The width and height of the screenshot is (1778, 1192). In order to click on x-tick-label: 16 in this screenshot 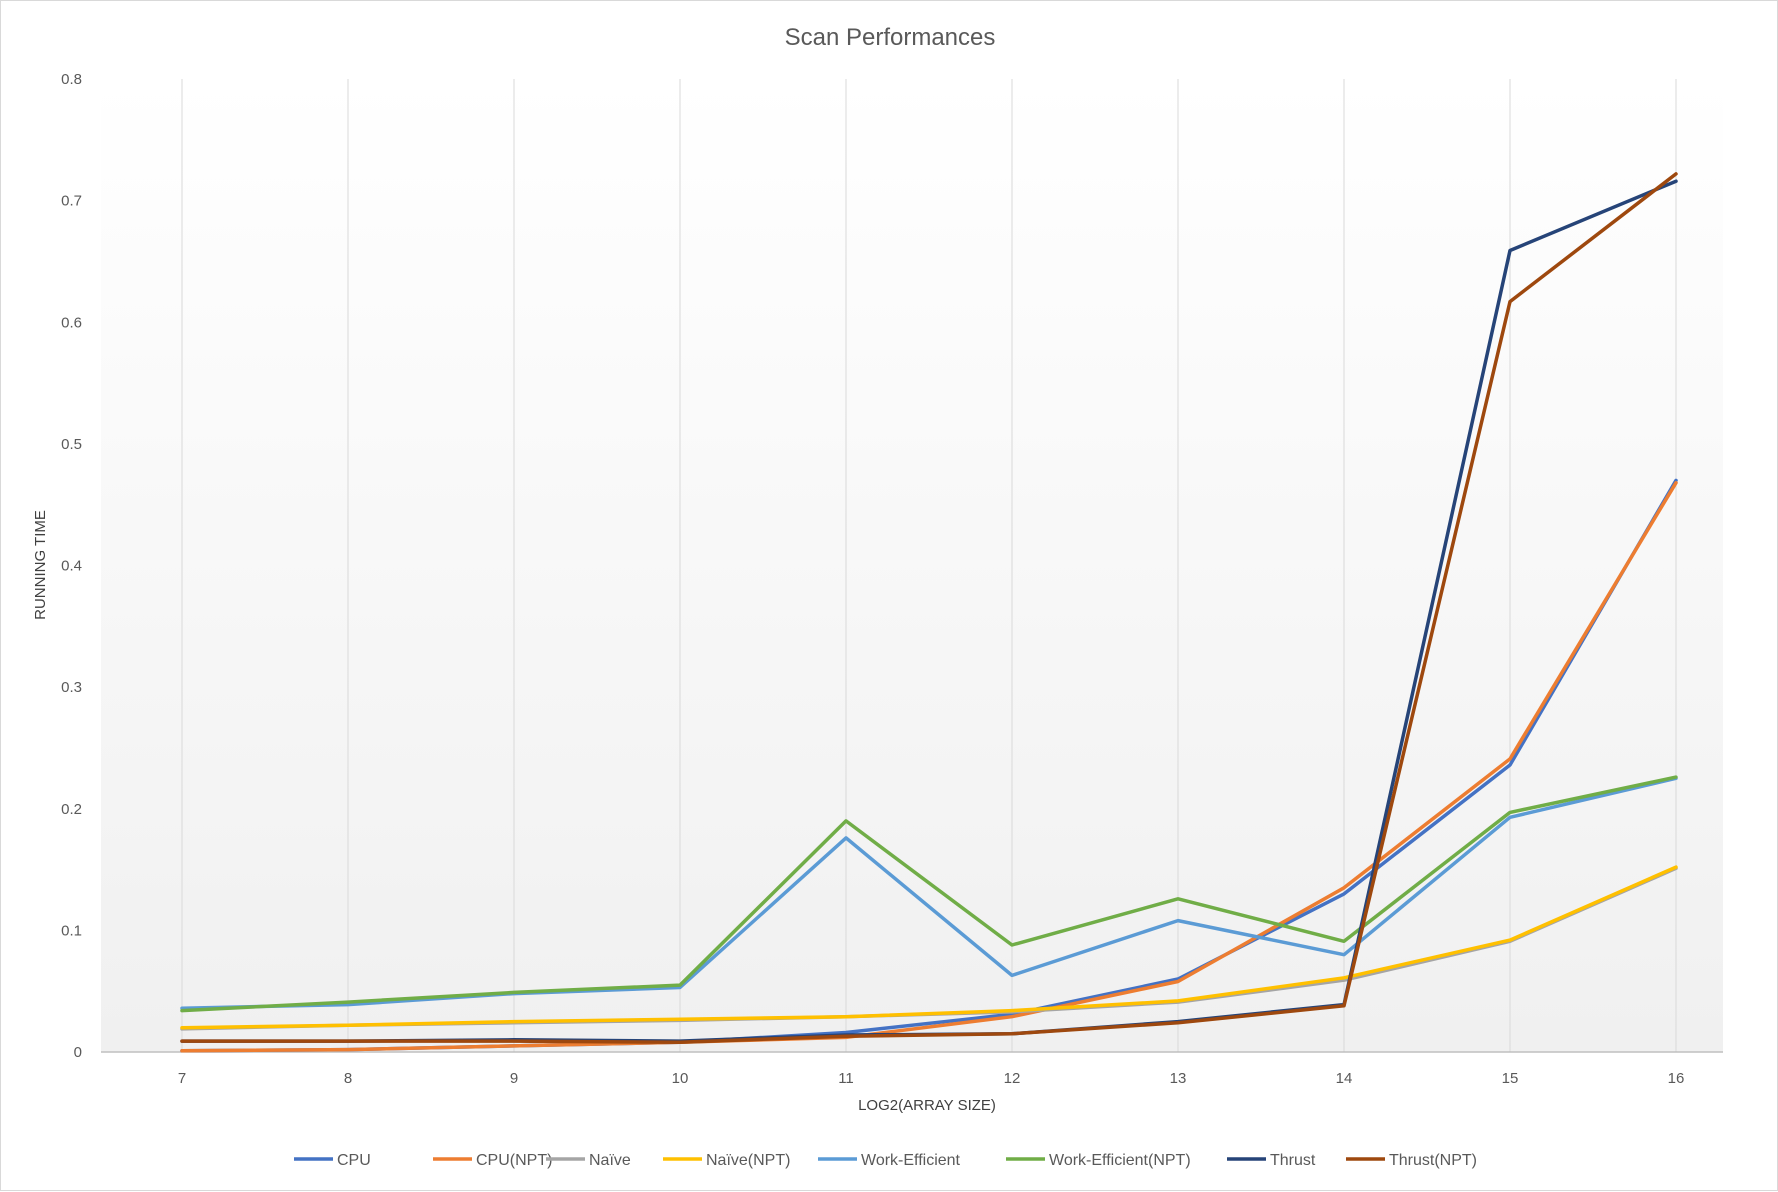, I will do `click(1676, 1078)`.